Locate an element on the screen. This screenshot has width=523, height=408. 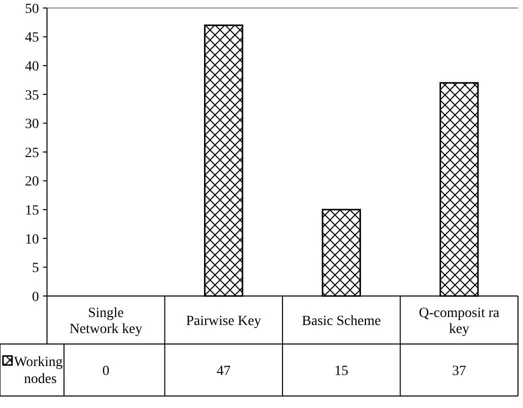
y-tick-label: 0 is located at coordinates (35, 297).